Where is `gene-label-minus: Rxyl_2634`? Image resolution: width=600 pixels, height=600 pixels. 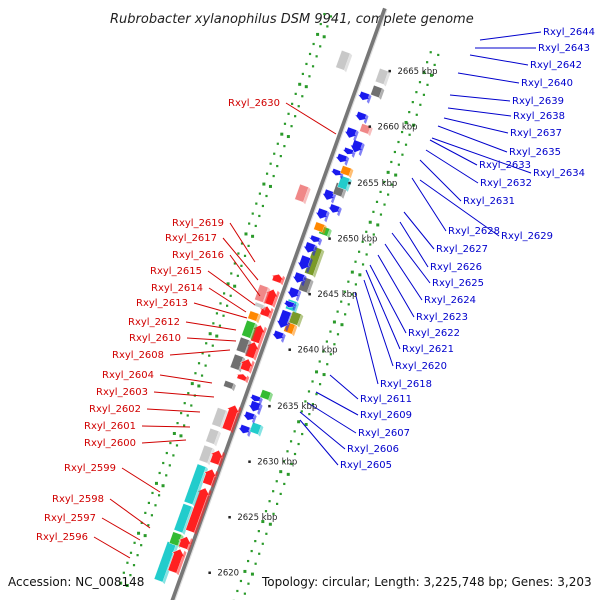
gene-label-minus: Rxyl_2634 is located at coordinates (559, 173).